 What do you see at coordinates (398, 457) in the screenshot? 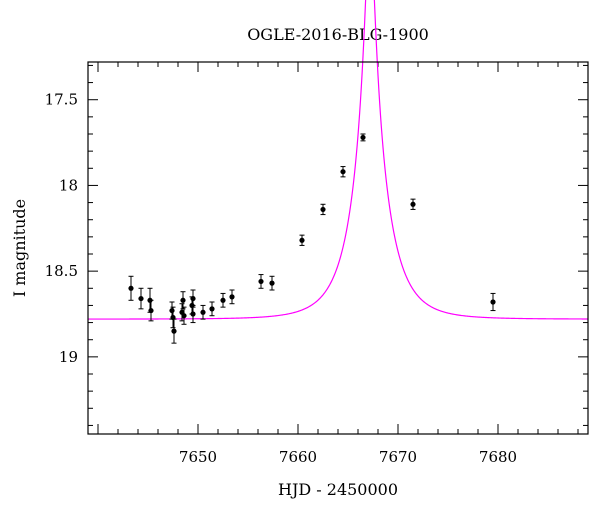
I see `x-tick-label: 7670` at bounding box center [398, 457].